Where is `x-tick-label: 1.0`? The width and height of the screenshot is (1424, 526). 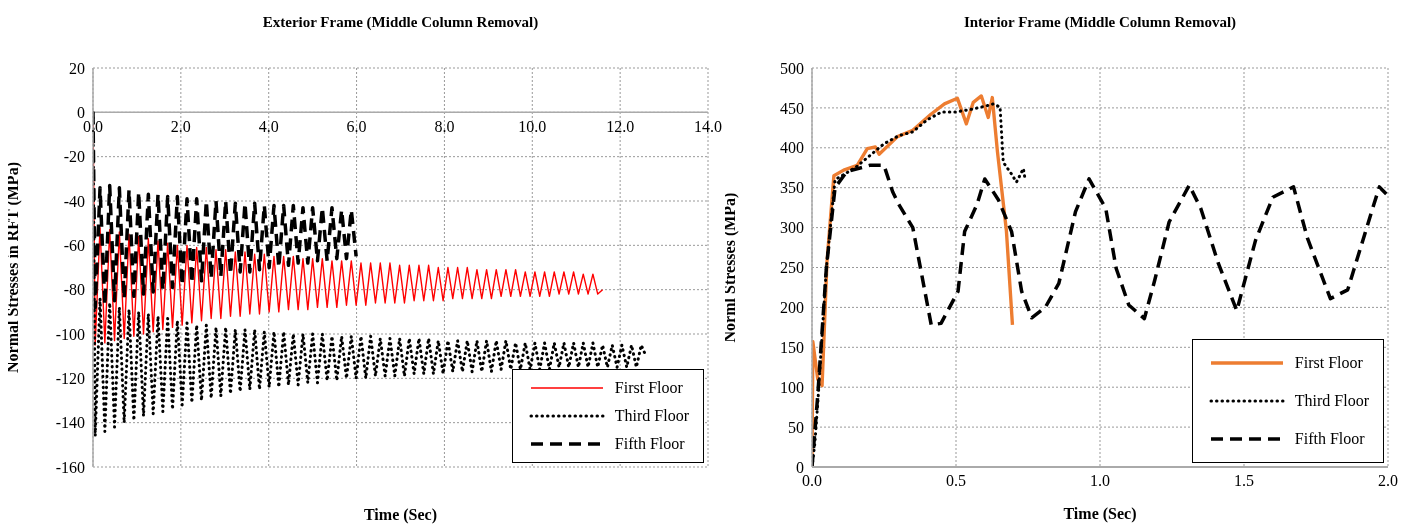
x-tick-label: 1.0 is located at coordinates (1100, 481).